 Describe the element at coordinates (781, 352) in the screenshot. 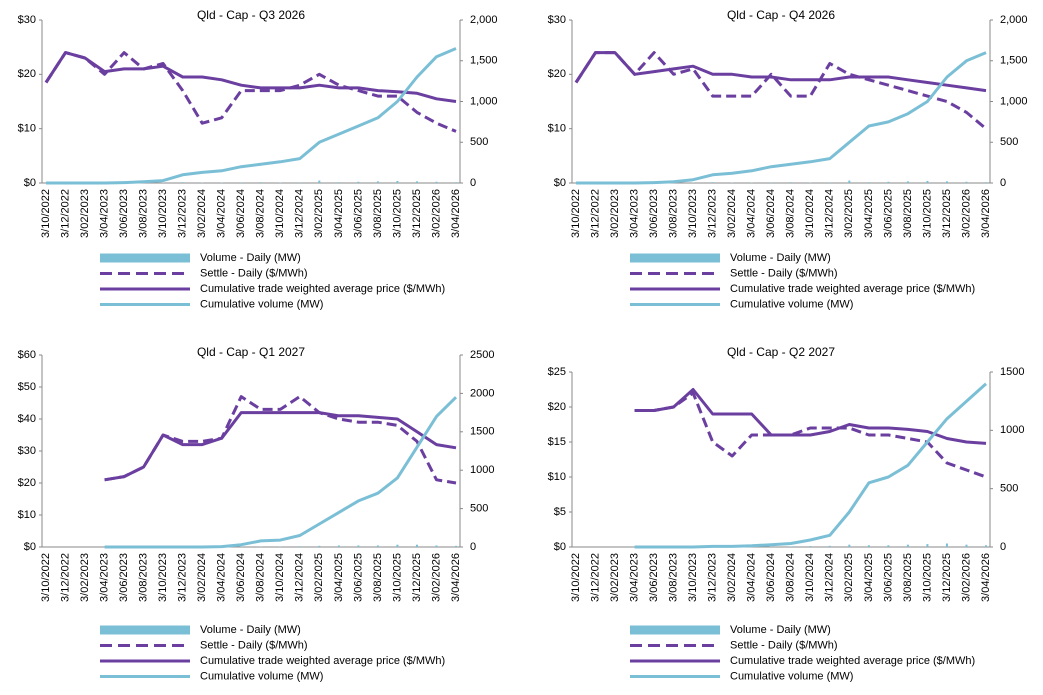

I see `chart-title: Qld - Cap - Q2 2027` at that location.